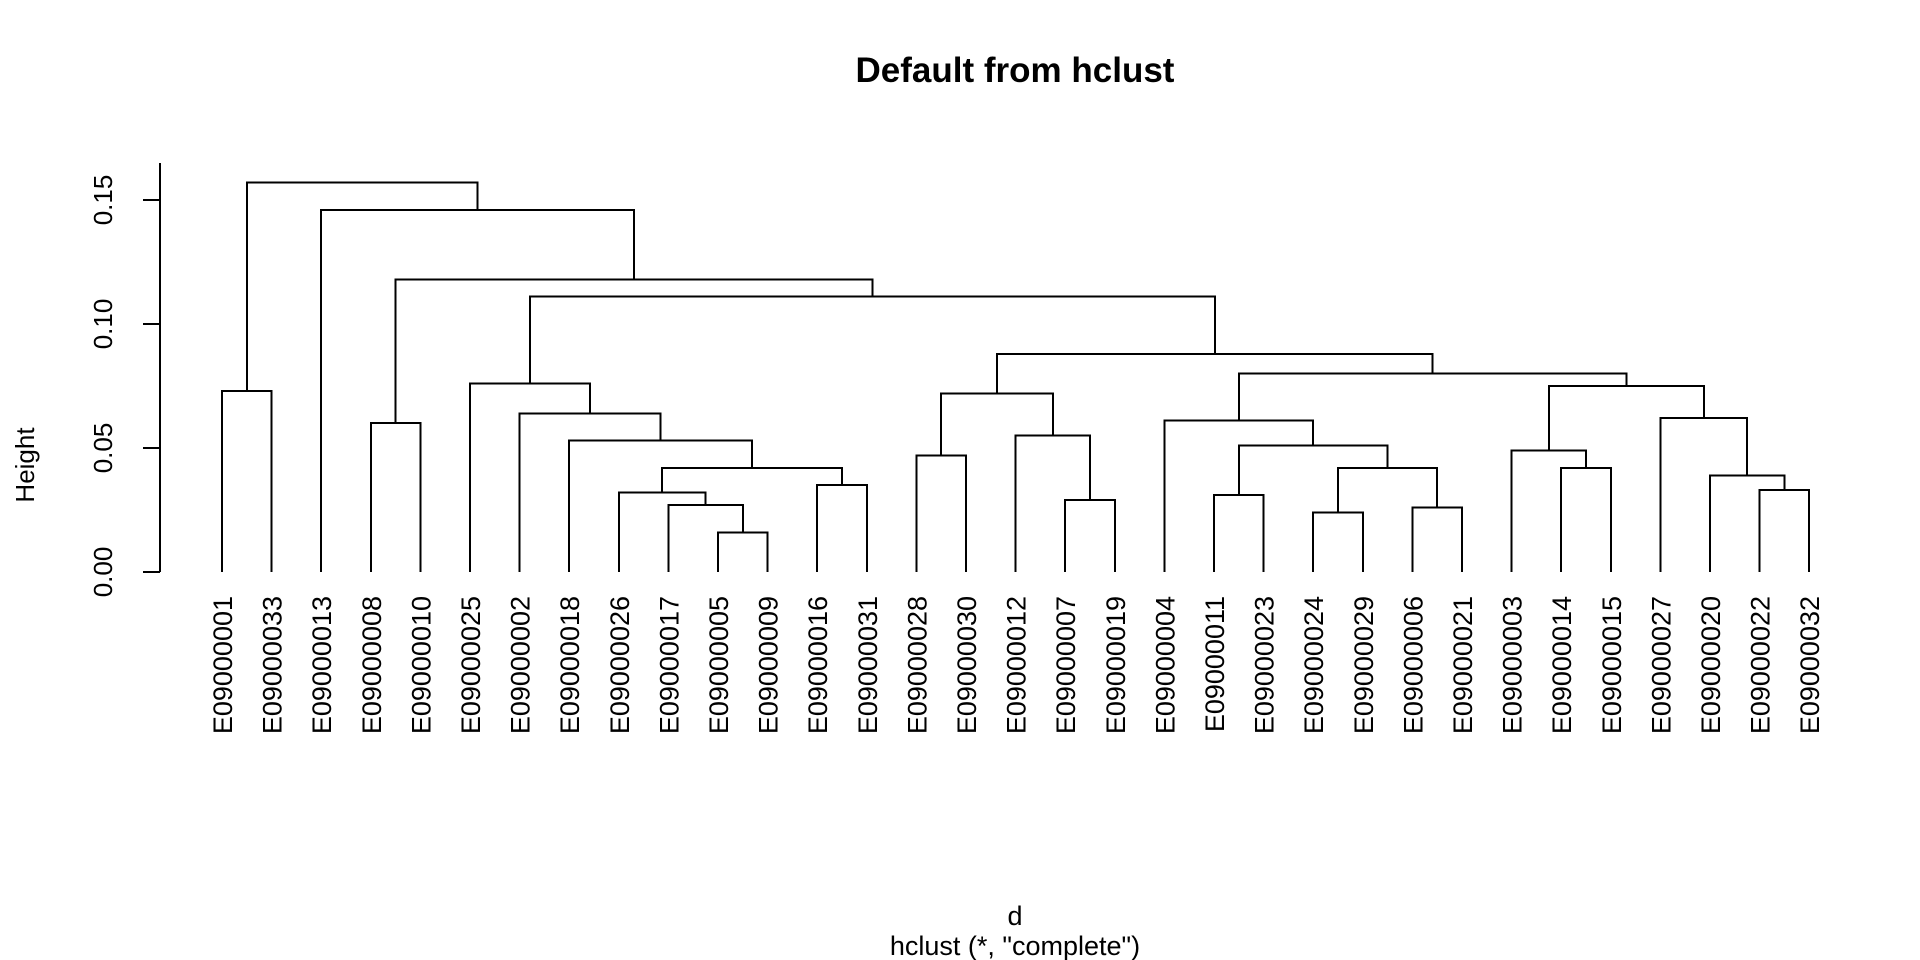  I want to click on merge-link-m13, so click(1586, 519).